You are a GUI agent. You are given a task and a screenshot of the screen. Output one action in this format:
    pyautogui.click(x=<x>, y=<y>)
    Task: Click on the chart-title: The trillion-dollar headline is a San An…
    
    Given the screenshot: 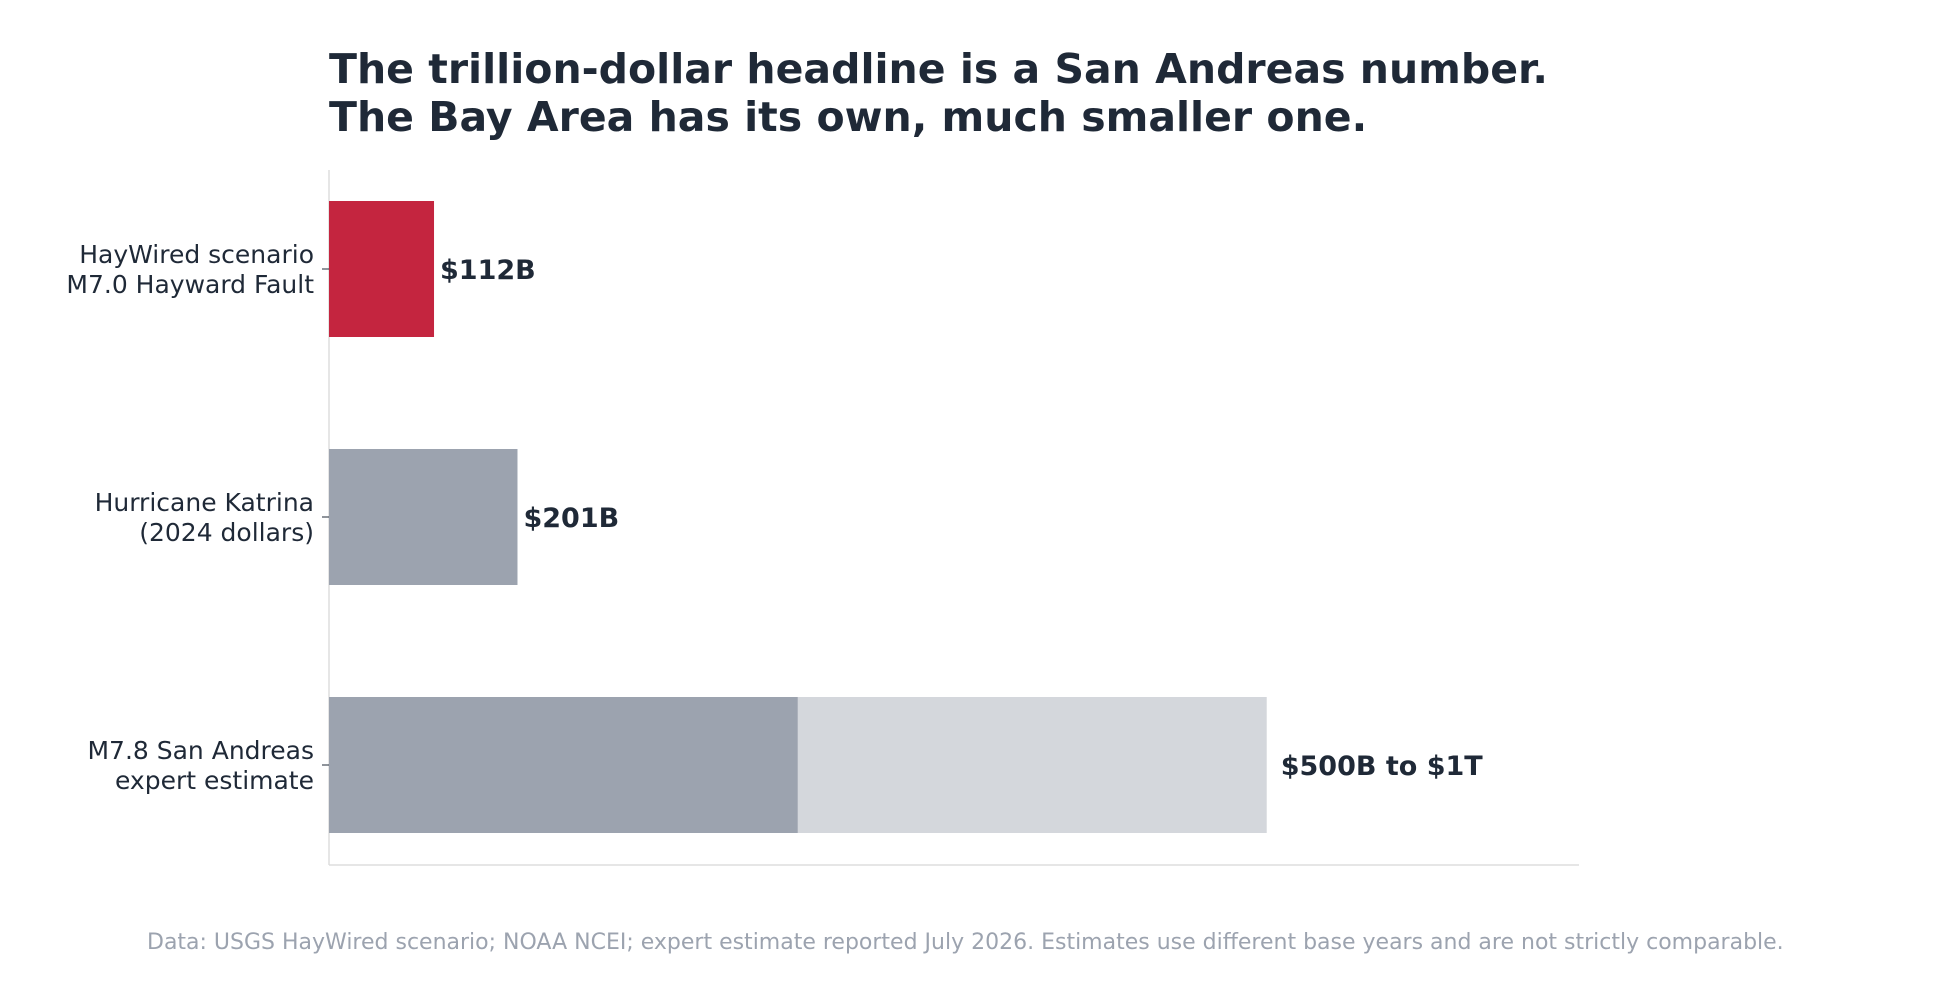 What is the action you would take?
    pyautogui.click(x=938, y=93)
    